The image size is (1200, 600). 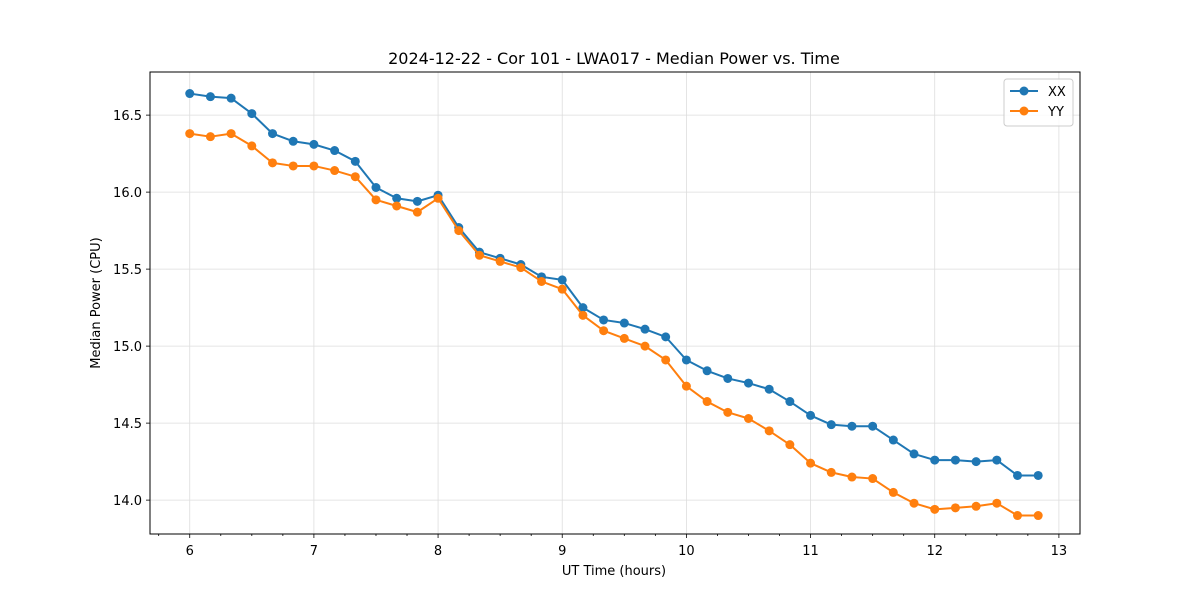 What do you see at coordinates (127, 116) in the screenshot?
I see `y-tick-label: 16.5` at bounding box center [127, 116].